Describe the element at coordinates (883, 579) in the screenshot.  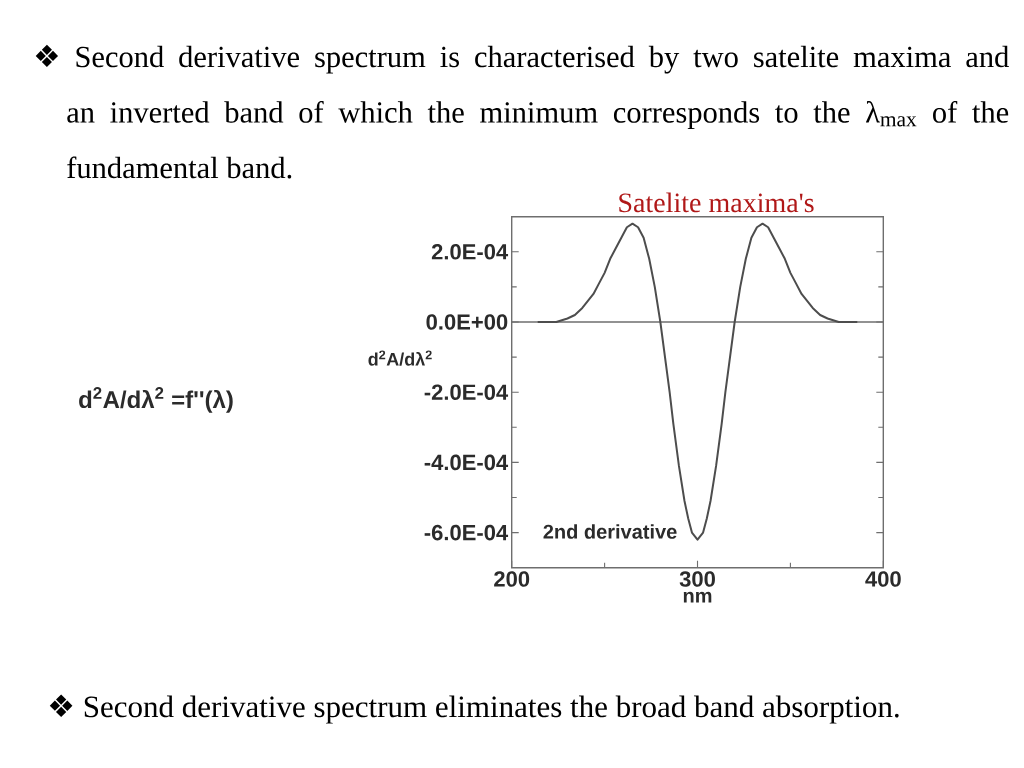
I see `x-tick-label: 400` at that location.